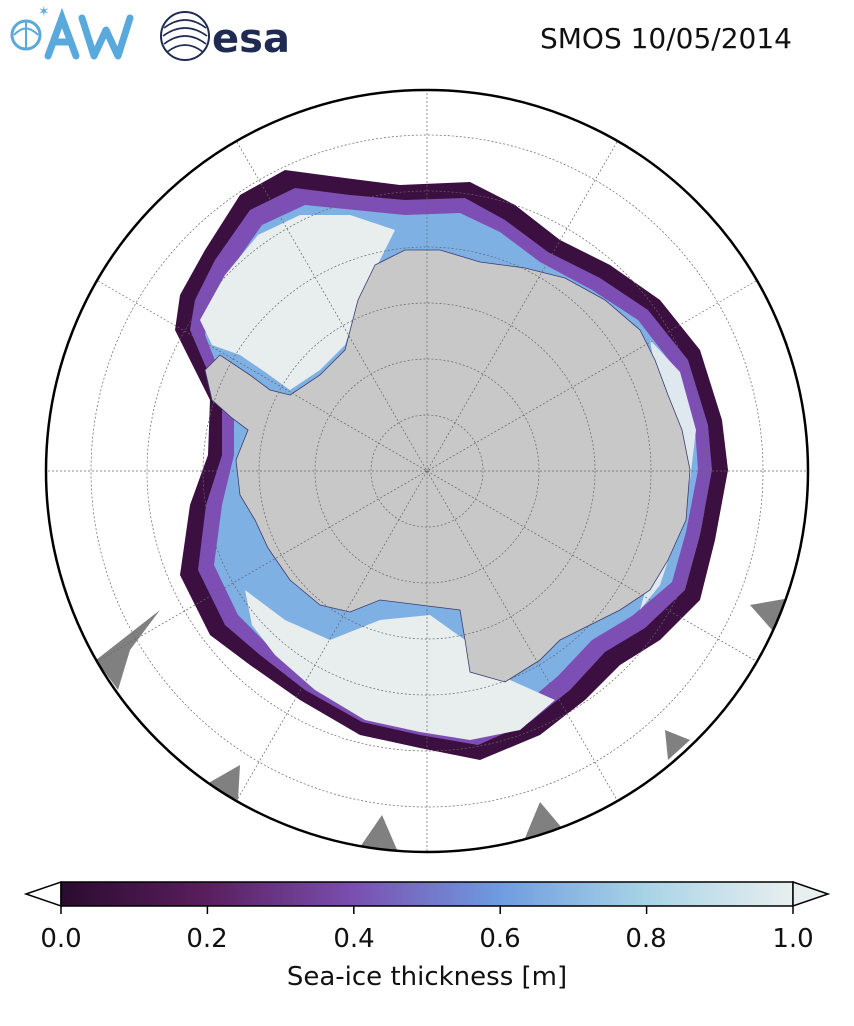 The height and width of the screenshot is (1026, 854). What do you see at coordinates (793, 939) in the screenshot?
I see `colorbar-tick-label: 1.0` at bounding box center [793, 939].